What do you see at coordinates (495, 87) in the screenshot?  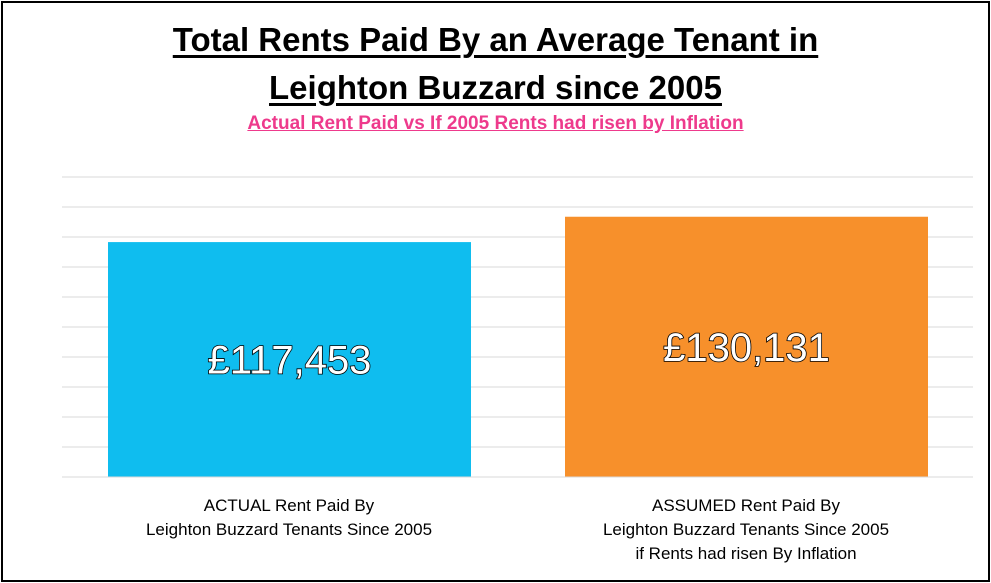 I see `chart-title-line-2: Leighton Buzzard since 2005` at bounding box center [495, 87].